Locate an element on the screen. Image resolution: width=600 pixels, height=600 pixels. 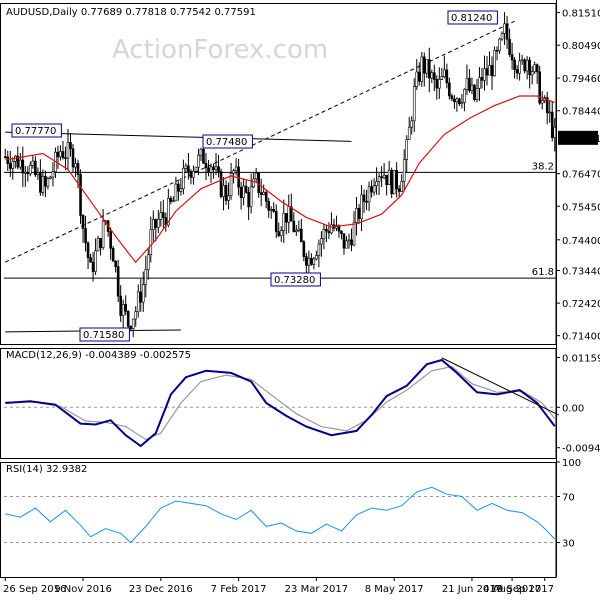
x-tick-label: 26 Sep 2016 is located at coordinates (34, 589).